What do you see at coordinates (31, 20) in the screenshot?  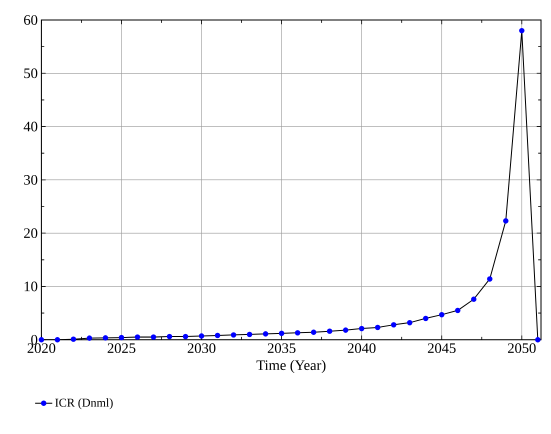 I see `y-tick-label: 60` at bounding box center [31, 20].